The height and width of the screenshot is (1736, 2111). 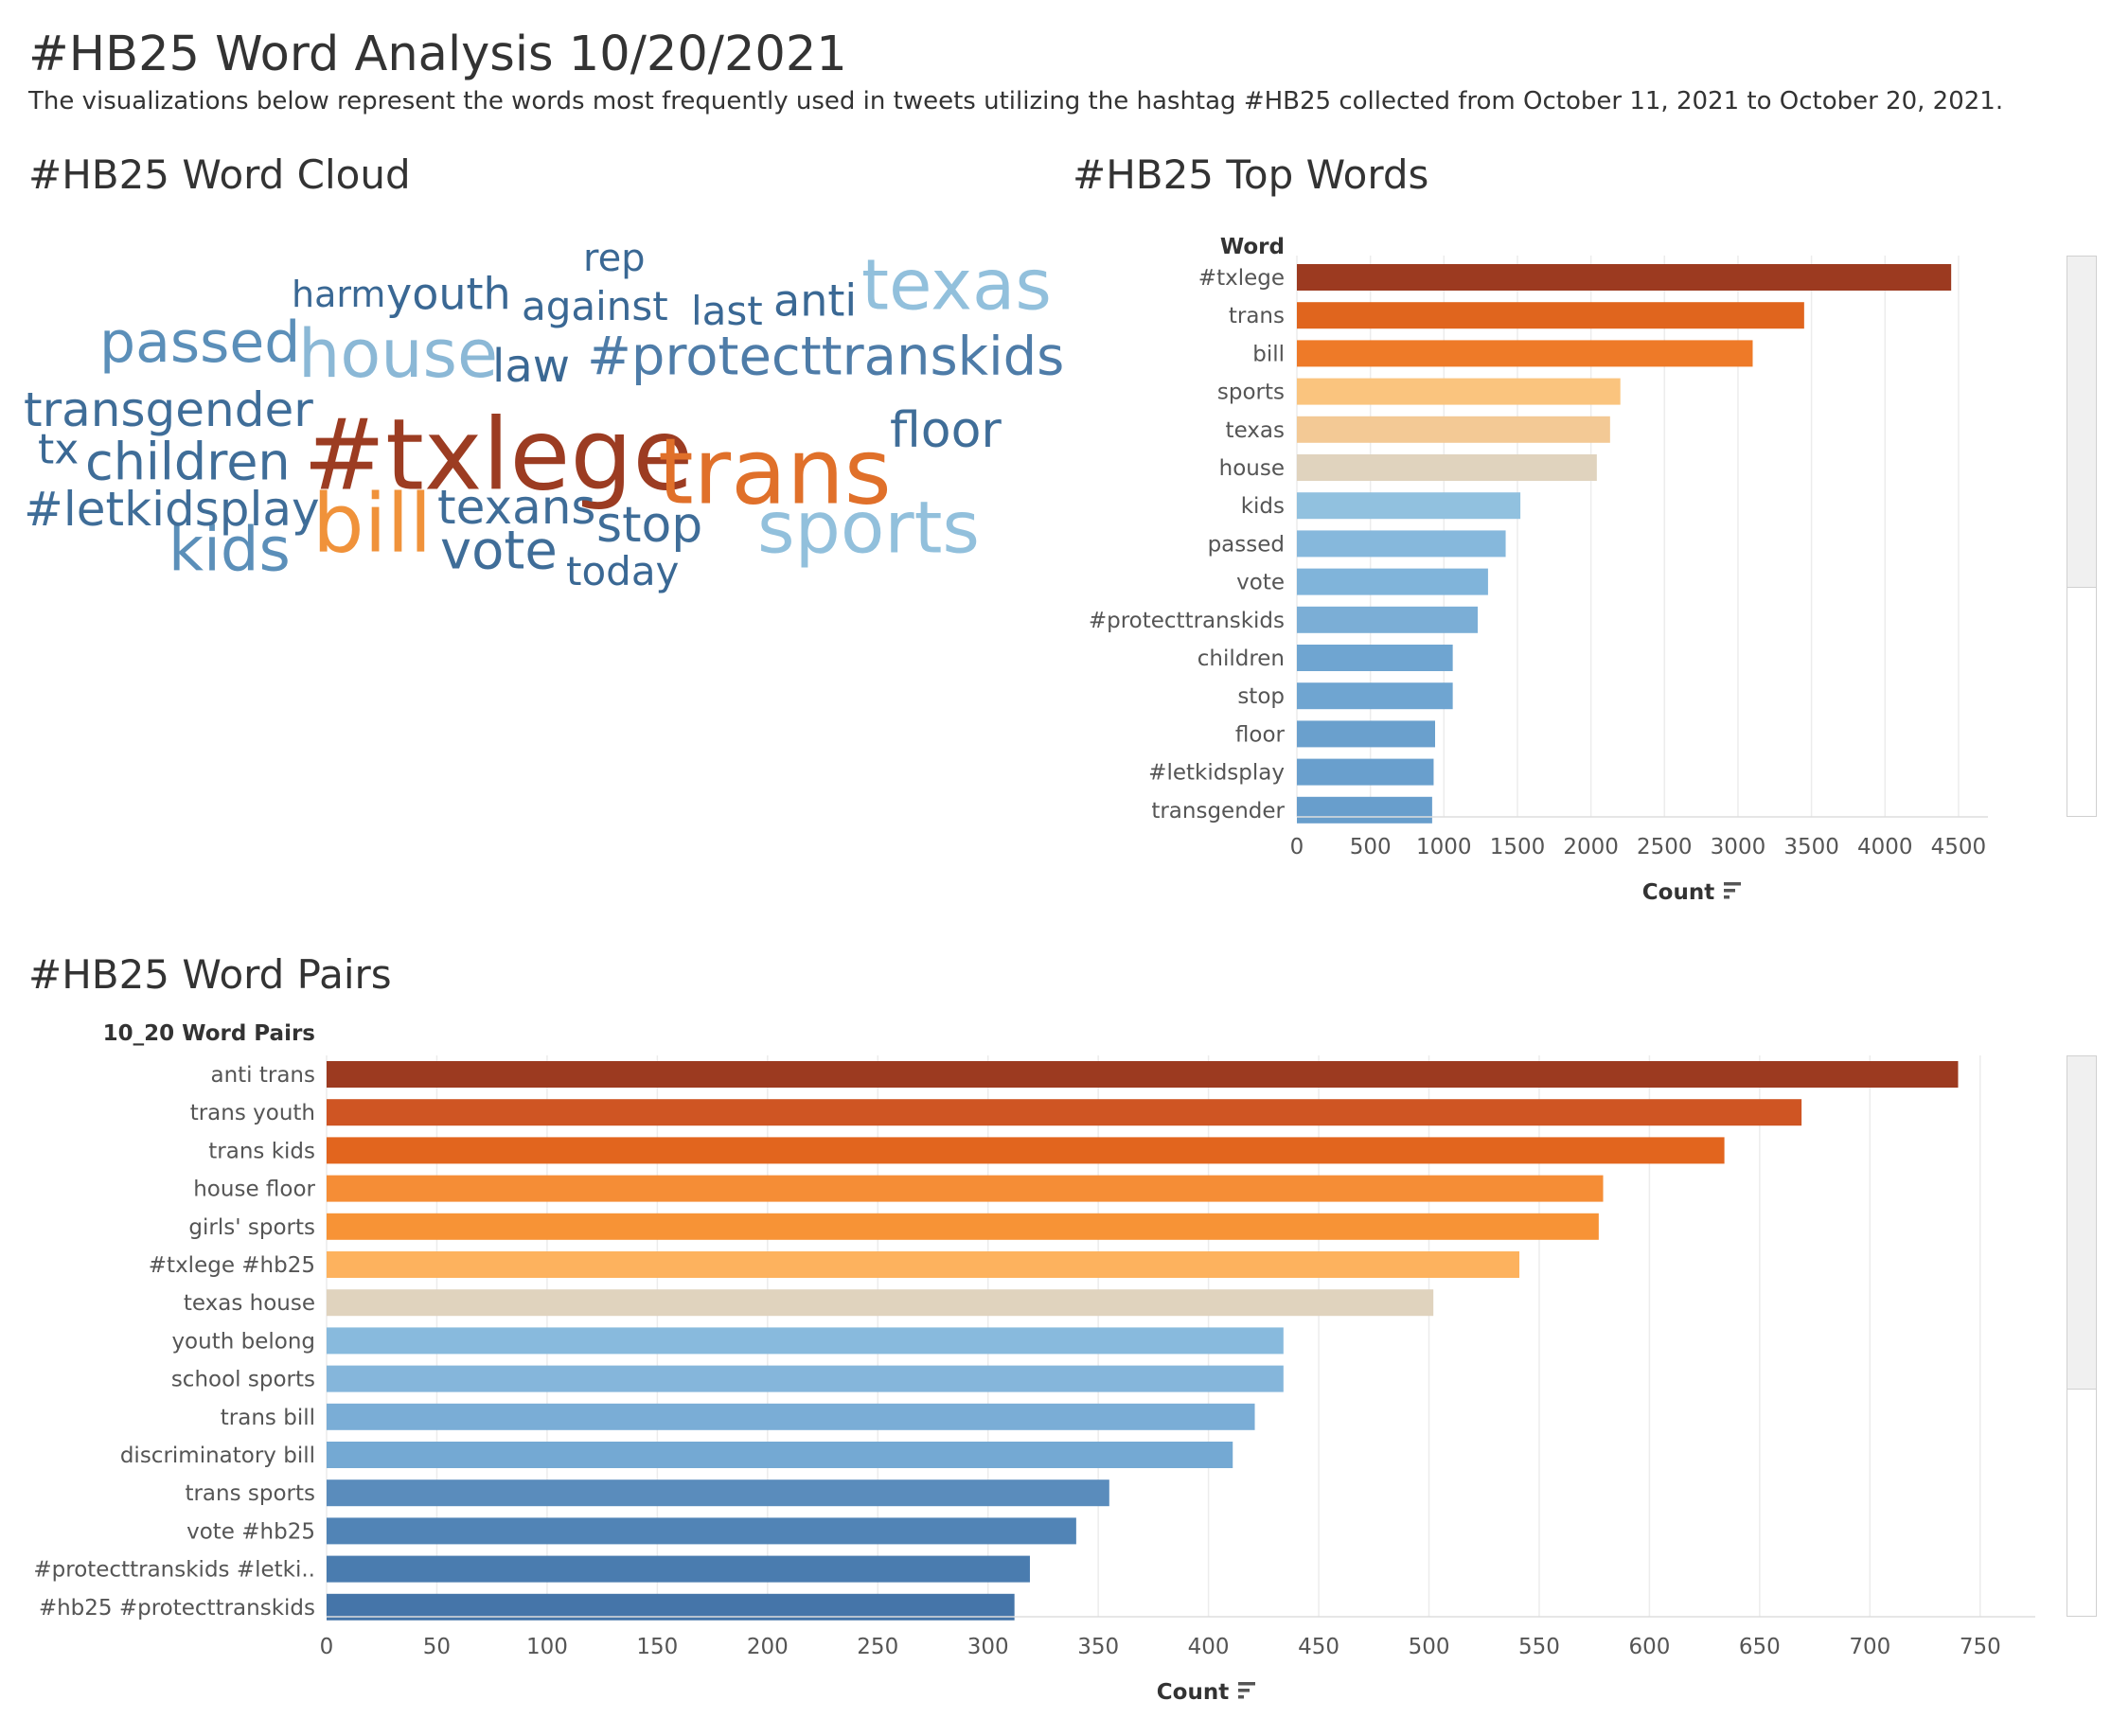 I want to click on top-words-label-sports: sports, so click(x=1251, y=393).